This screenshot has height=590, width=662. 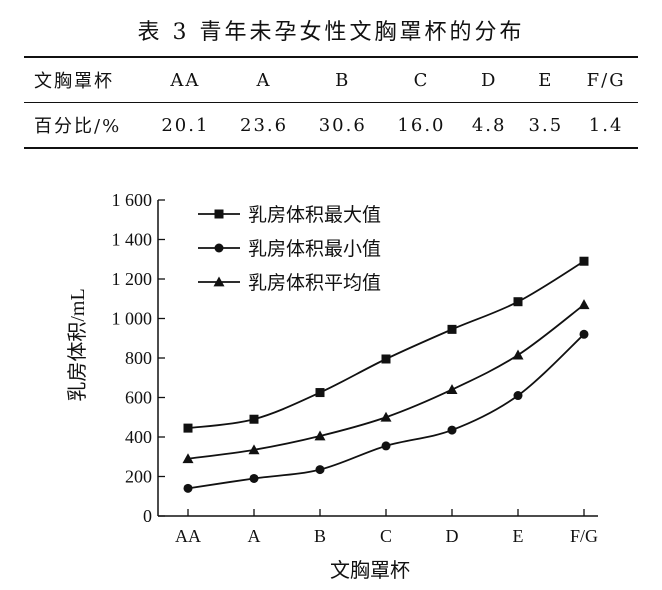 I want to click on table-cup-cell: B, so click(x=343, y=80).